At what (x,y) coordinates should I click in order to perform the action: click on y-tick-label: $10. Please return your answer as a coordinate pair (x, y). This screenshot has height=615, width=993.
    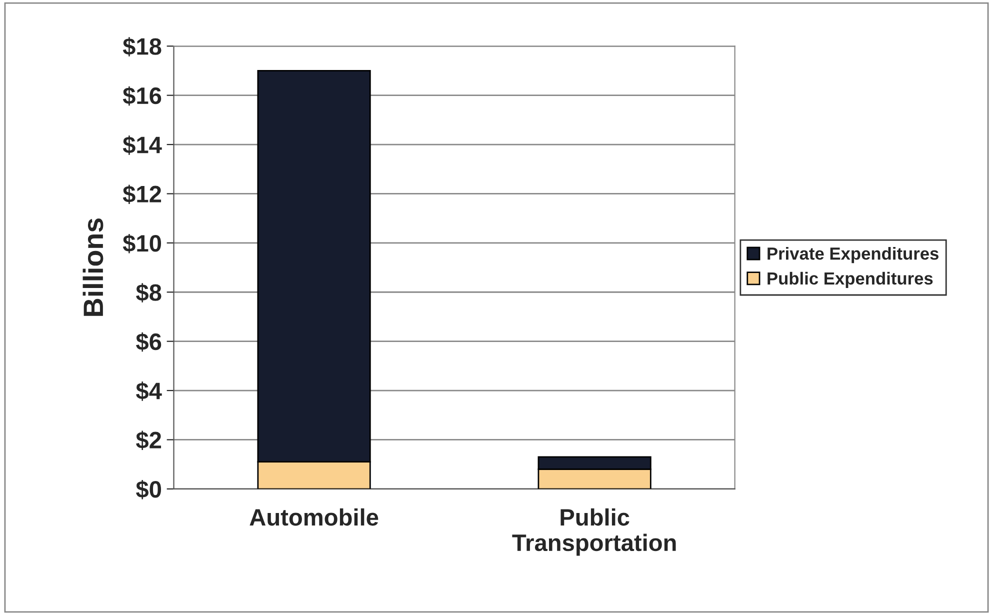
    Looking at the image, I should click on (142, 244).